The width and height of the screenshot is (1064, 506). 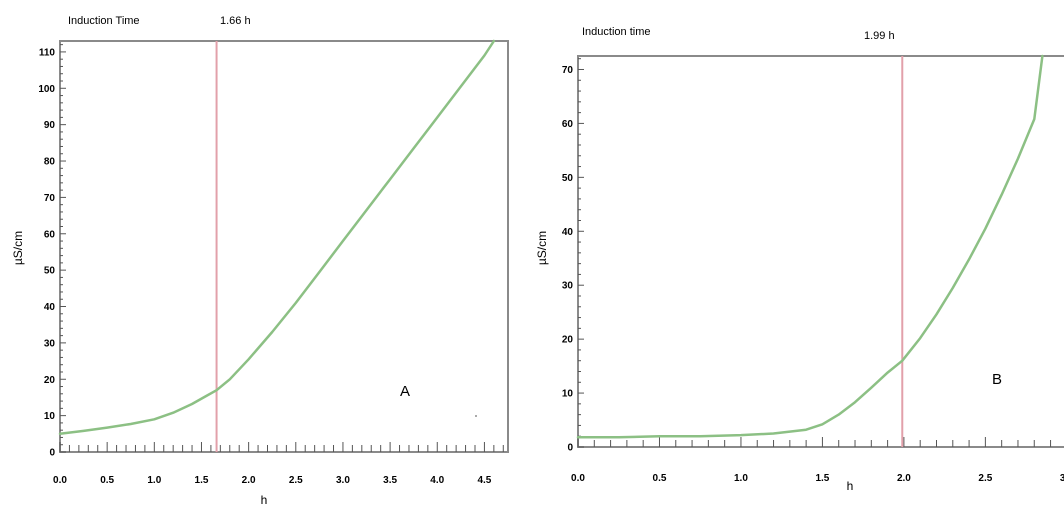 I want to click on y-tick-label: 110, so click(x=47, y=52).